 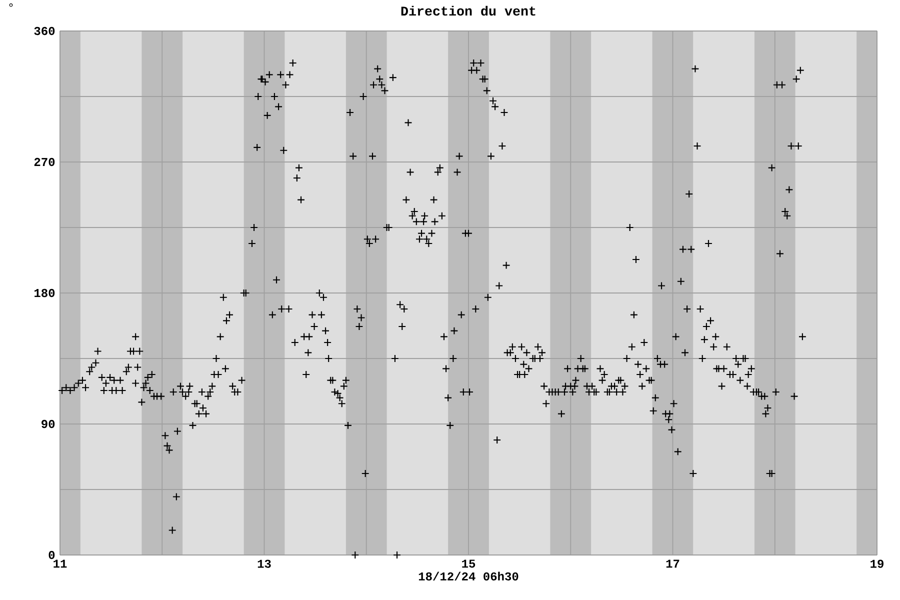 I want to click on x-tick-label: 19, so click(x=877, y=564).